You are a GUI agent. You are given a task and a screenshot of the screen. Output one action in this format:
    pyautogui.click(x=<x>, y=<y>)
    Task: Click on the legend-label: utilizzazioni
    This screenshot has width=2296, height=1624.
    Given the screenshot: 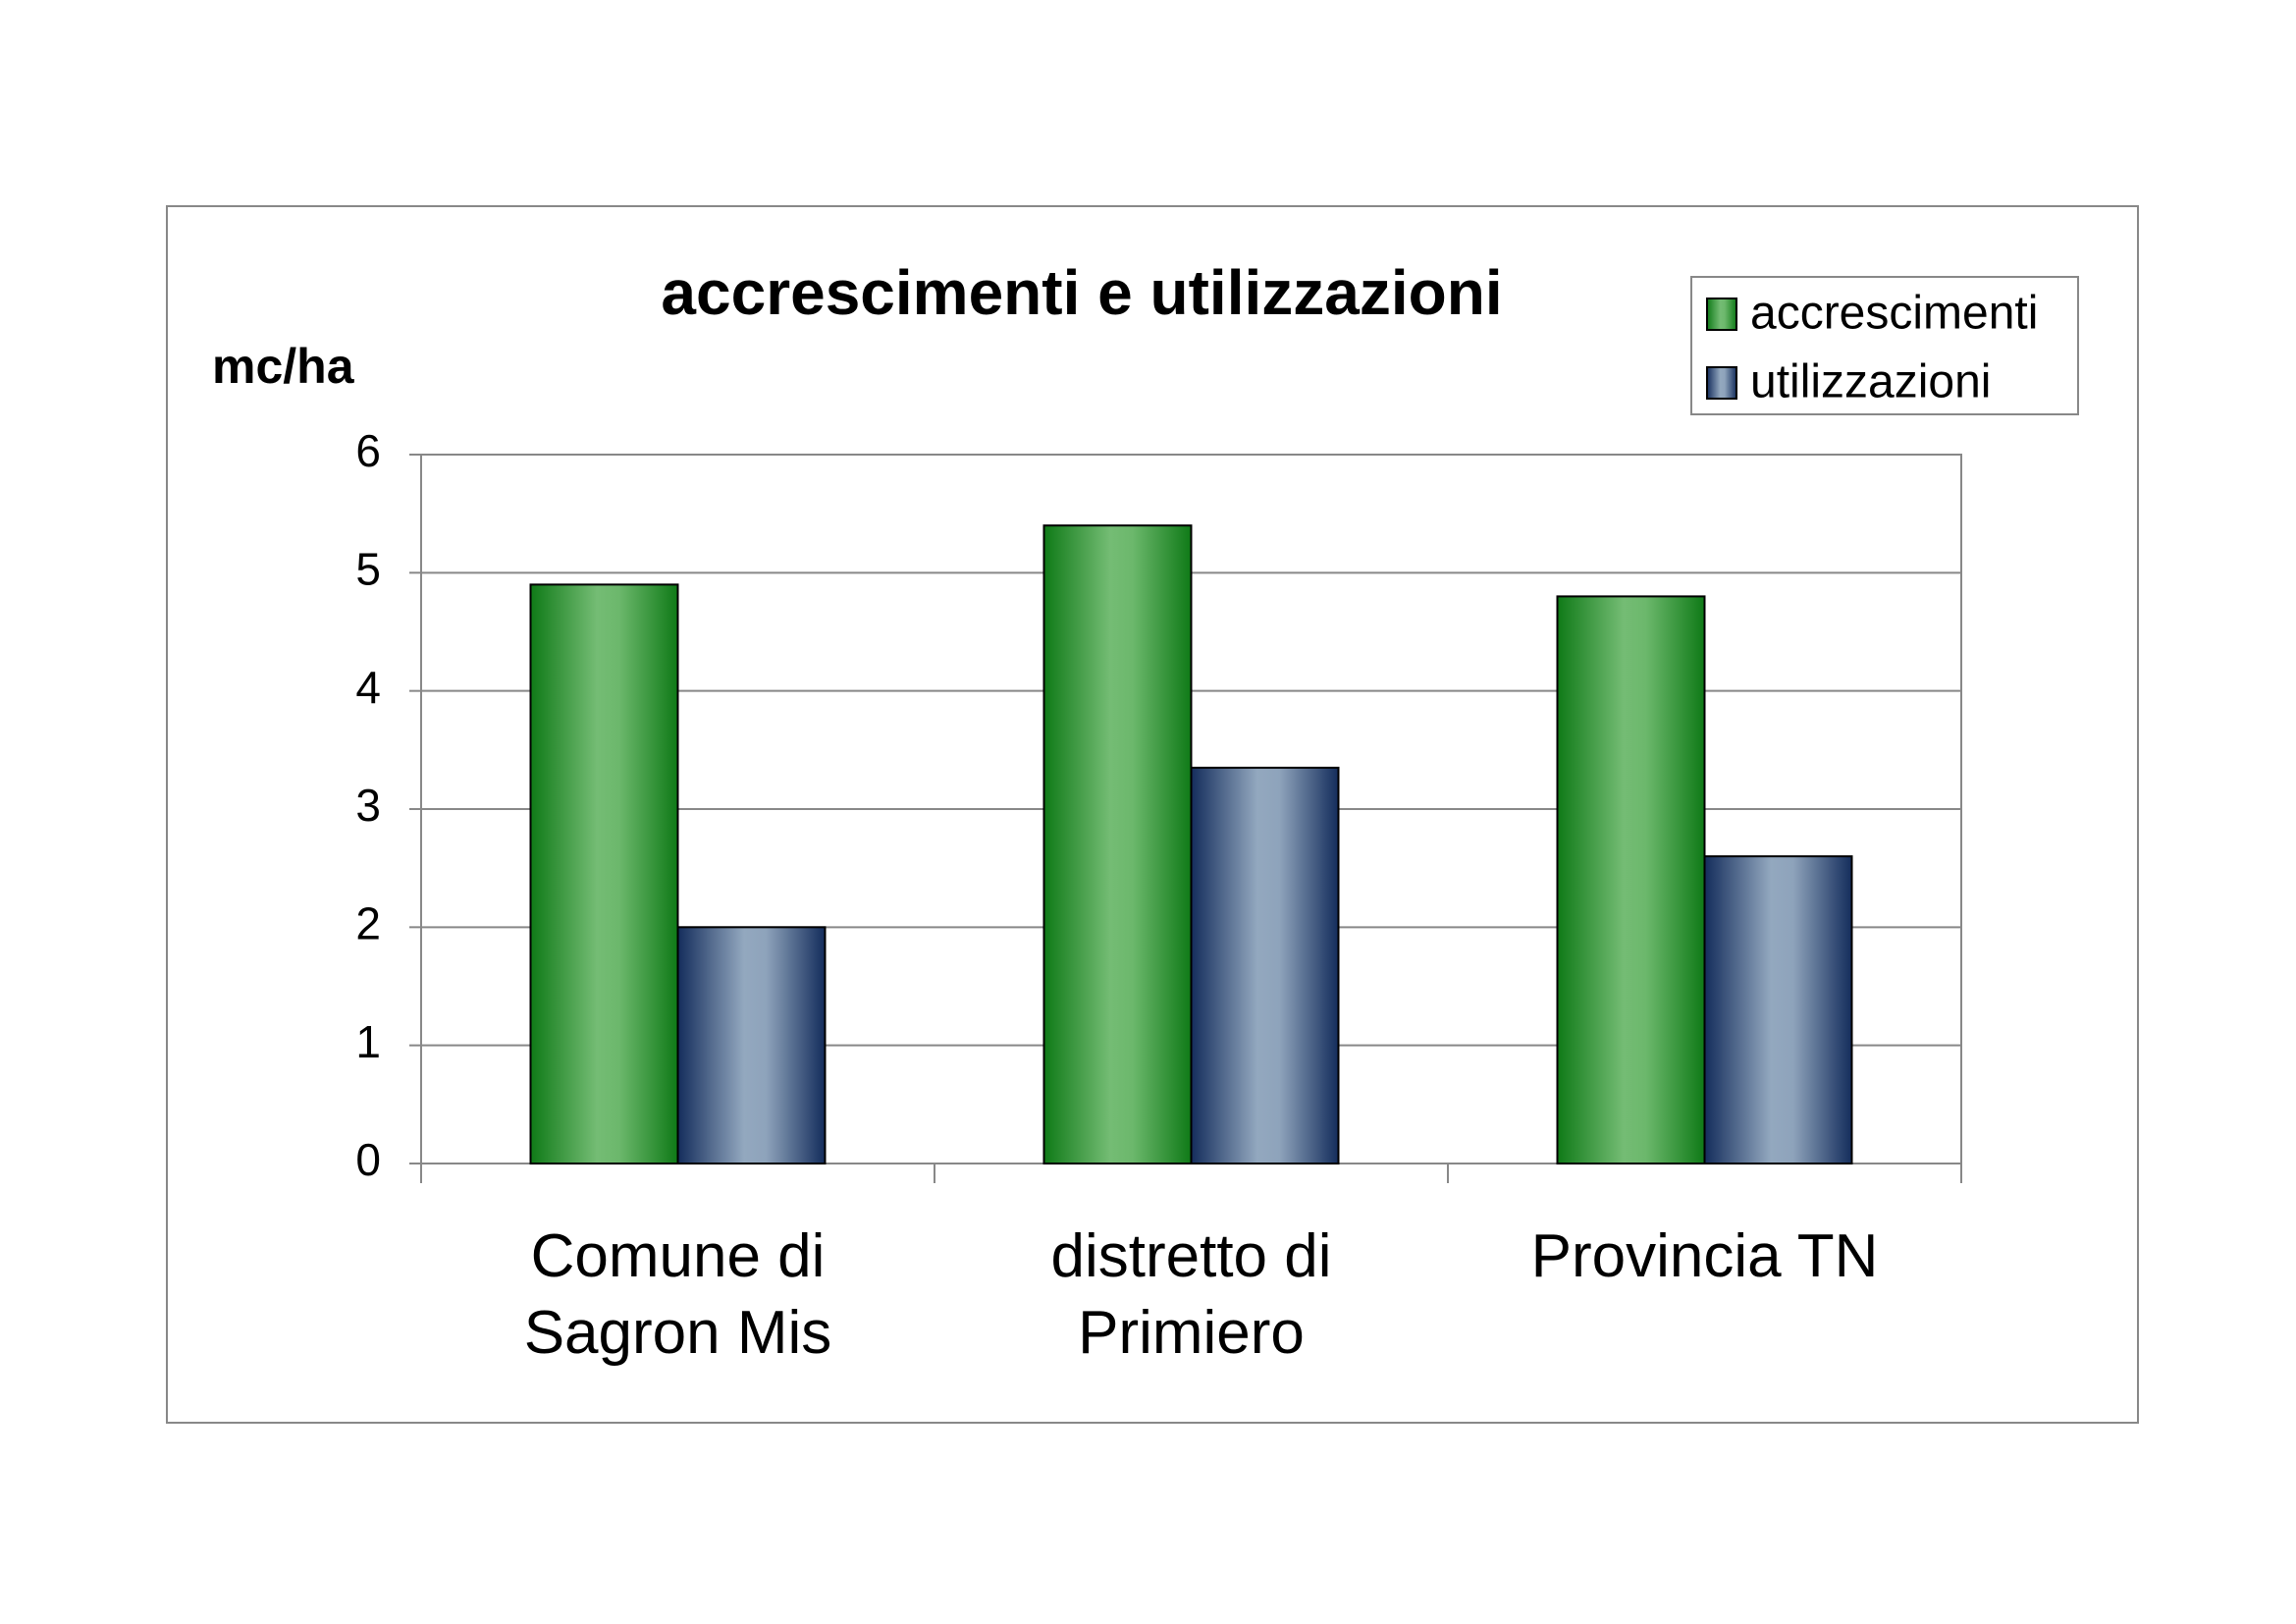 What is the action you would take?
    pyautogui.click(x=1871, y=382)
    